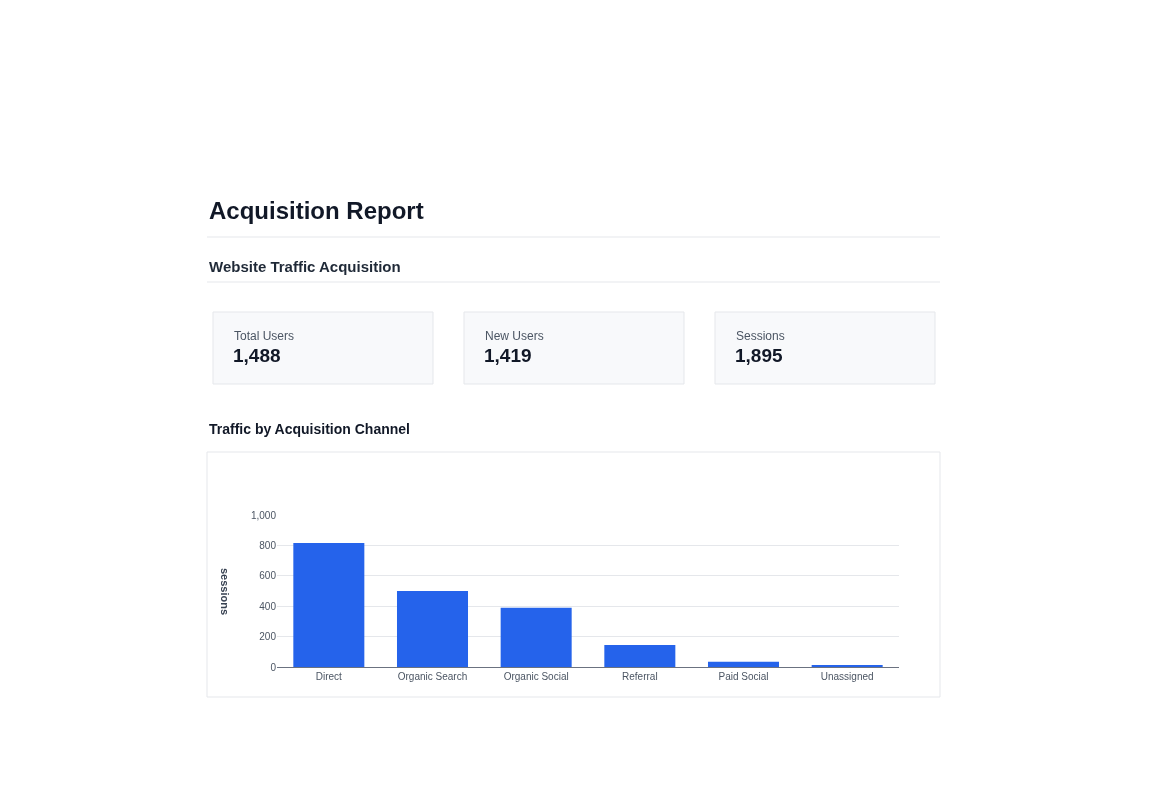 This screenshot has height=790, width=1152. I want to click on text: Total Users, so click(264, 336).